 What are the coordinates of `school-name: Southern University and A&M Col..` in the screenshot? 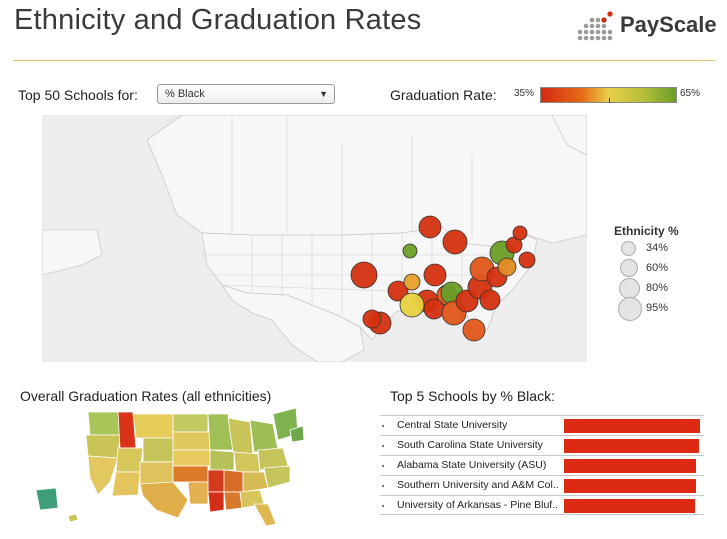 It's located at (478, 485).